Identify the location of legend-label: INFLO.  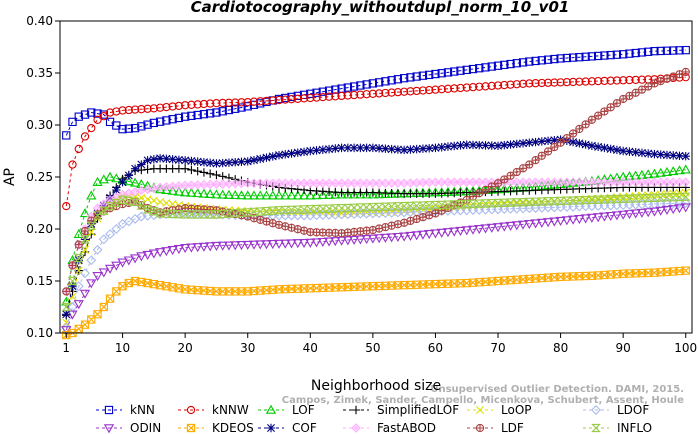
(634, 427).